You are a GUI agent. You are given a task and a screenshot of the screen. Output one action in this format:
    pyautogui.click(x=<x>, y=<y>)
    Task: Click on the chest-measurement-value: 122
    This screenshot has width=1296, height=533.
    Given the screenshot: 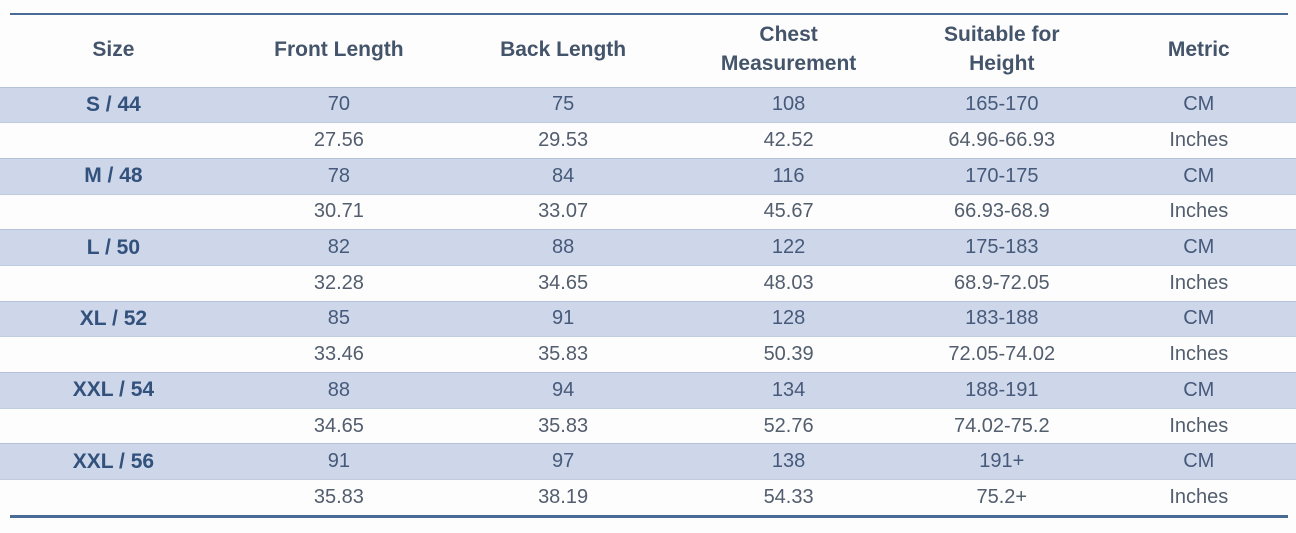 What is the action you would take?
    pyautogui.click(x=788, y=247)
    